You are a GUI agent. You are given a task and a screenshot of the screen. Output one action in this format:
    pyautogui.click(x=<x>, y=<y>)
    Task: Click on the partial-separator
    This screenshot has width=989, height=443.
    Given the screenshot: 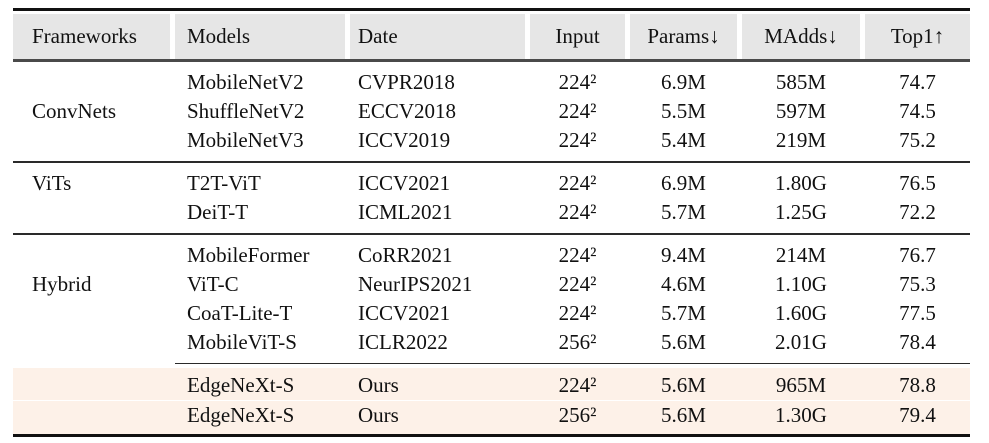 What is the action you would take?
    pyautogui.click(x=572, y=363)
    